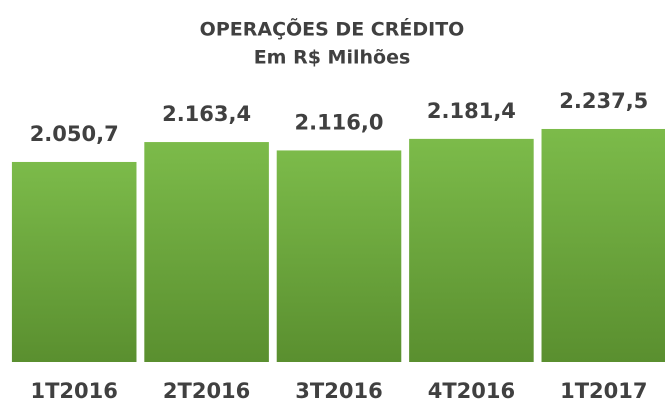 This screenshot has width=665, height=405. What do you see at coordinates (206, 391) in the screenshot?
I see `x-tick-label: 2T2016` at bounding box center [206, 391].